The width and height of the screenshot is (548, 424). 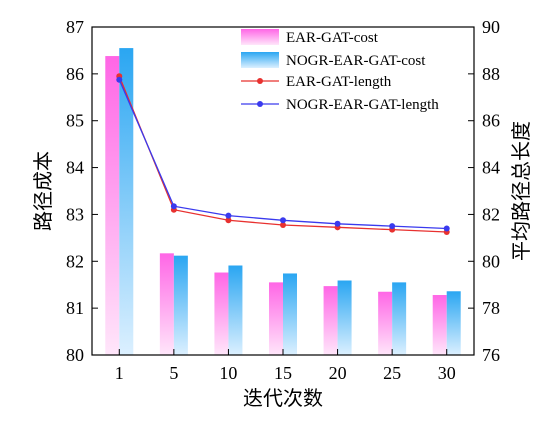 I want to click on legend-swatch-ear-gat-cost, so click(x=260, y=37).